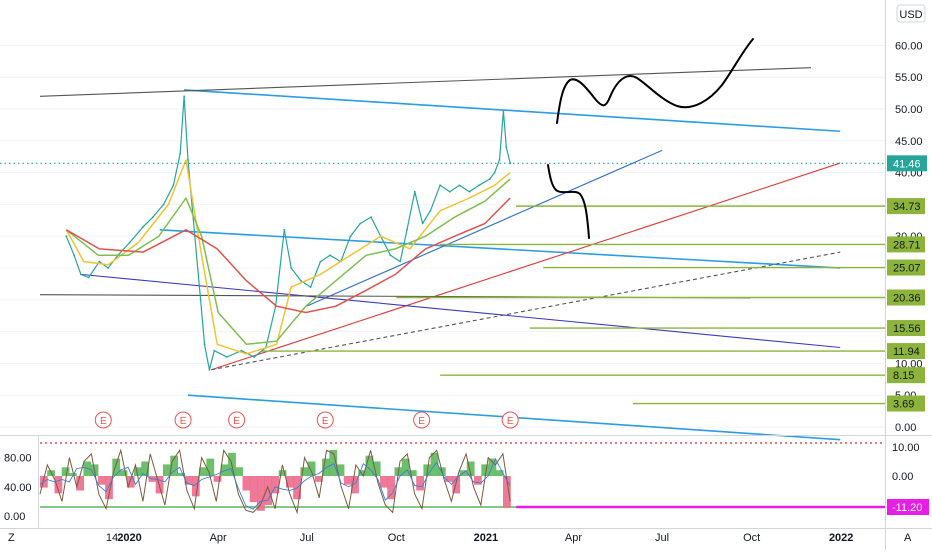 This screenshot has height=555, width=932. I want to click on freehand-correction-path, so click(568, 201).